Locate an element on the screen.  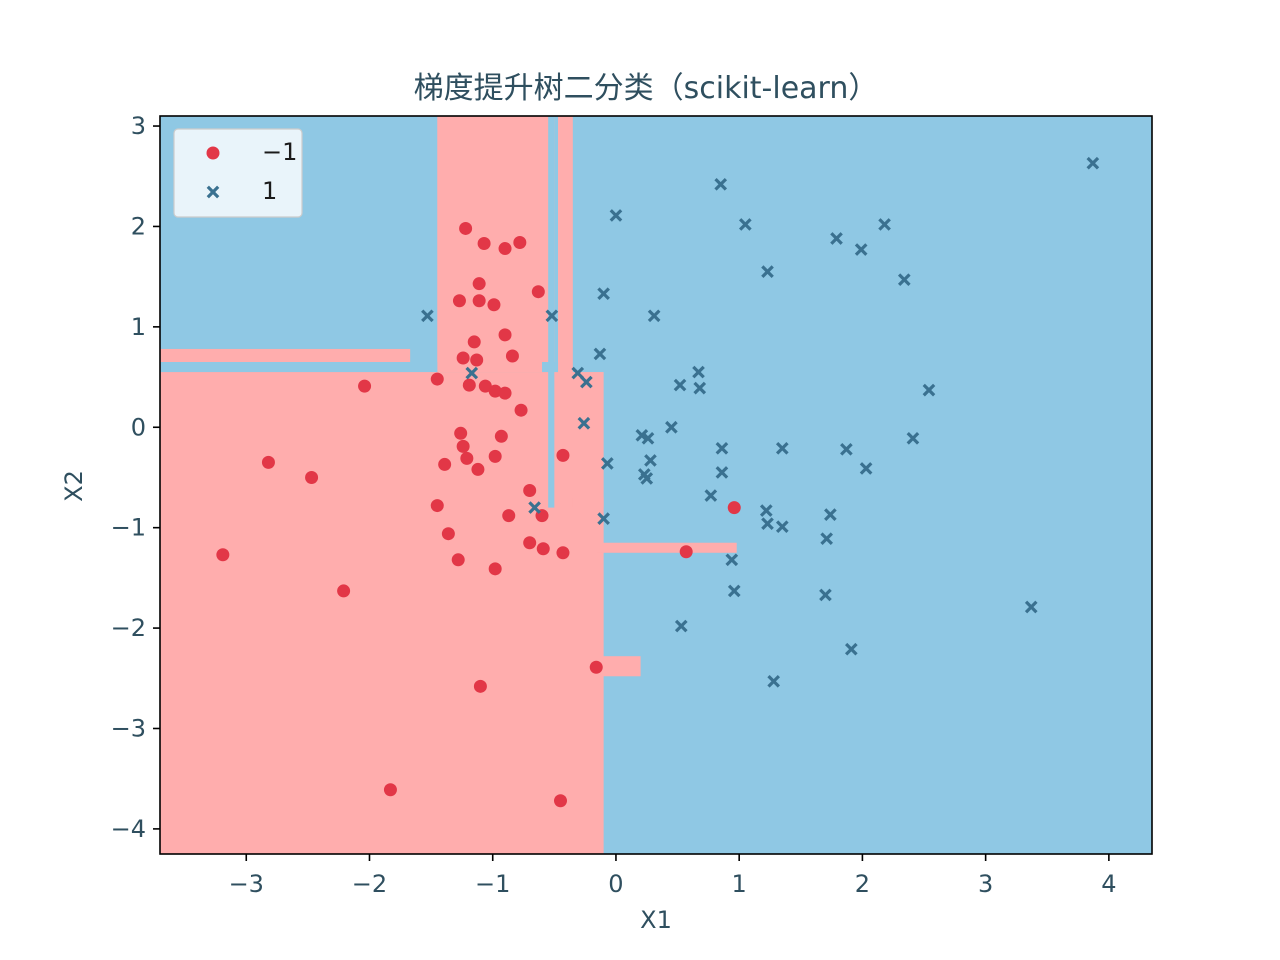
y-axis: −4 −3 −2 −1 0 1 2 3 is located at coordinates (135, 477).